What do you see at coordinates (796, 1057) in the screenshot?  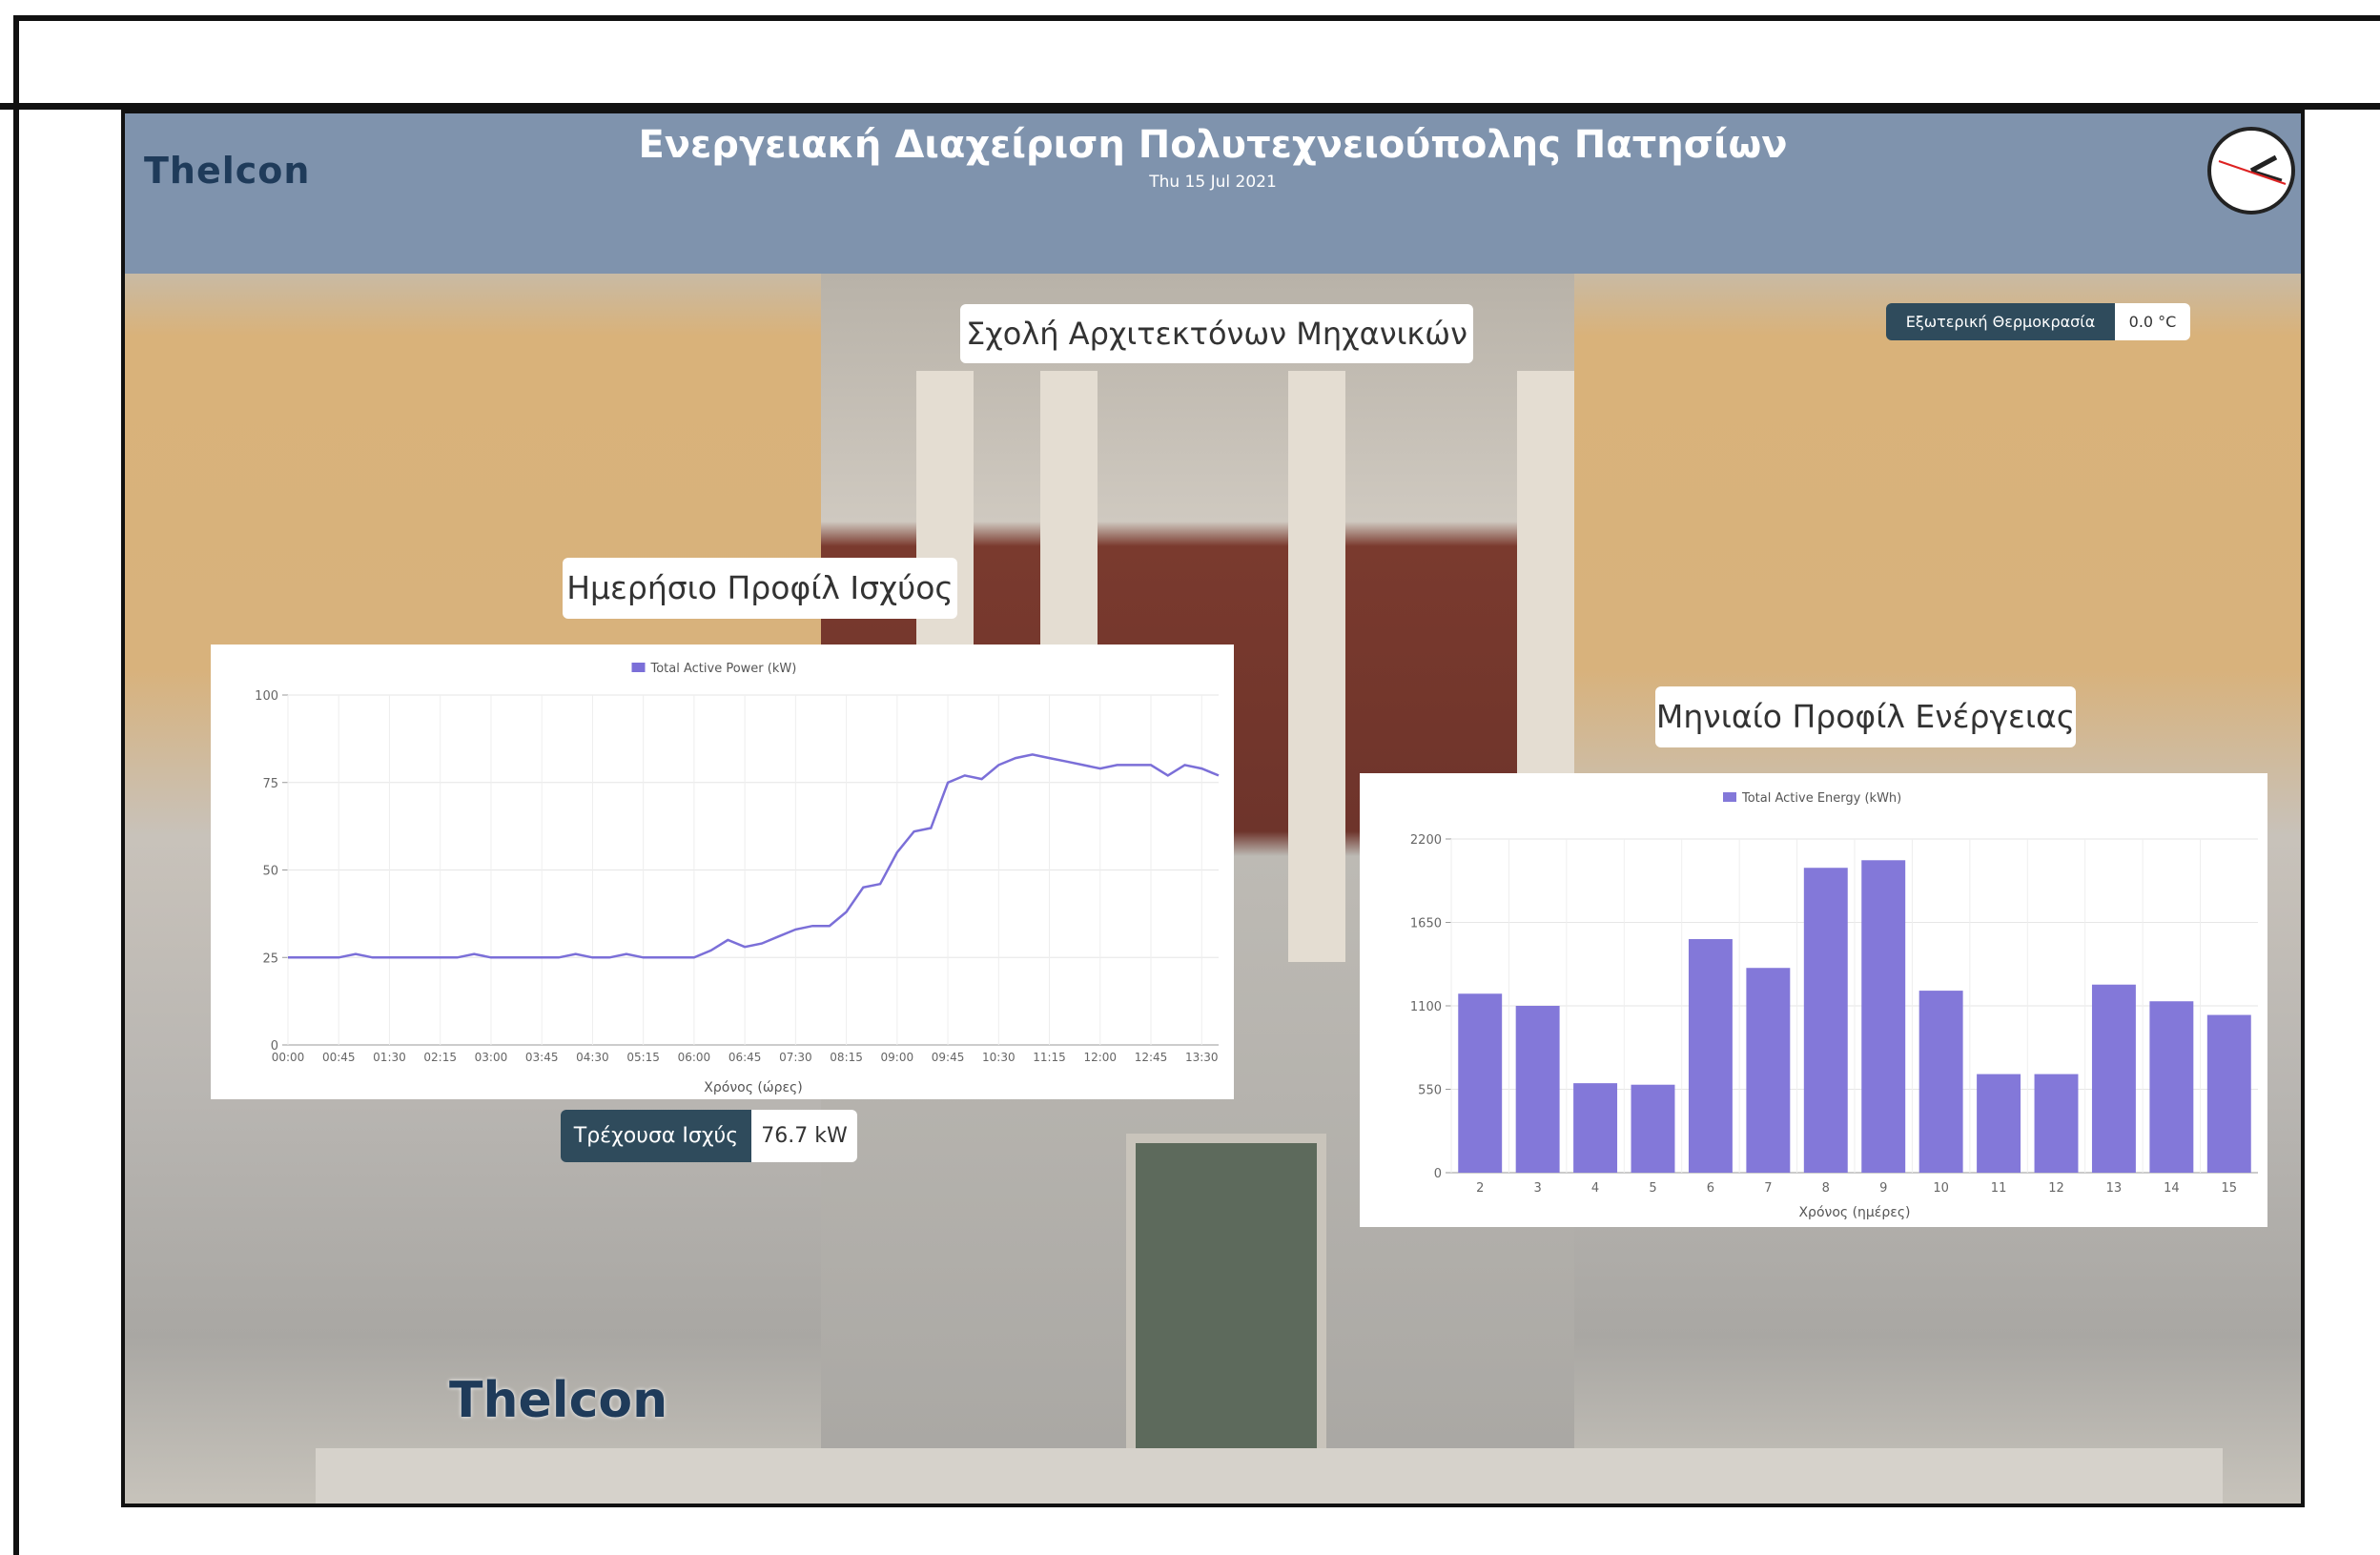 I see `x-tick-label: 07:30` at bounding box center [796, 1057].